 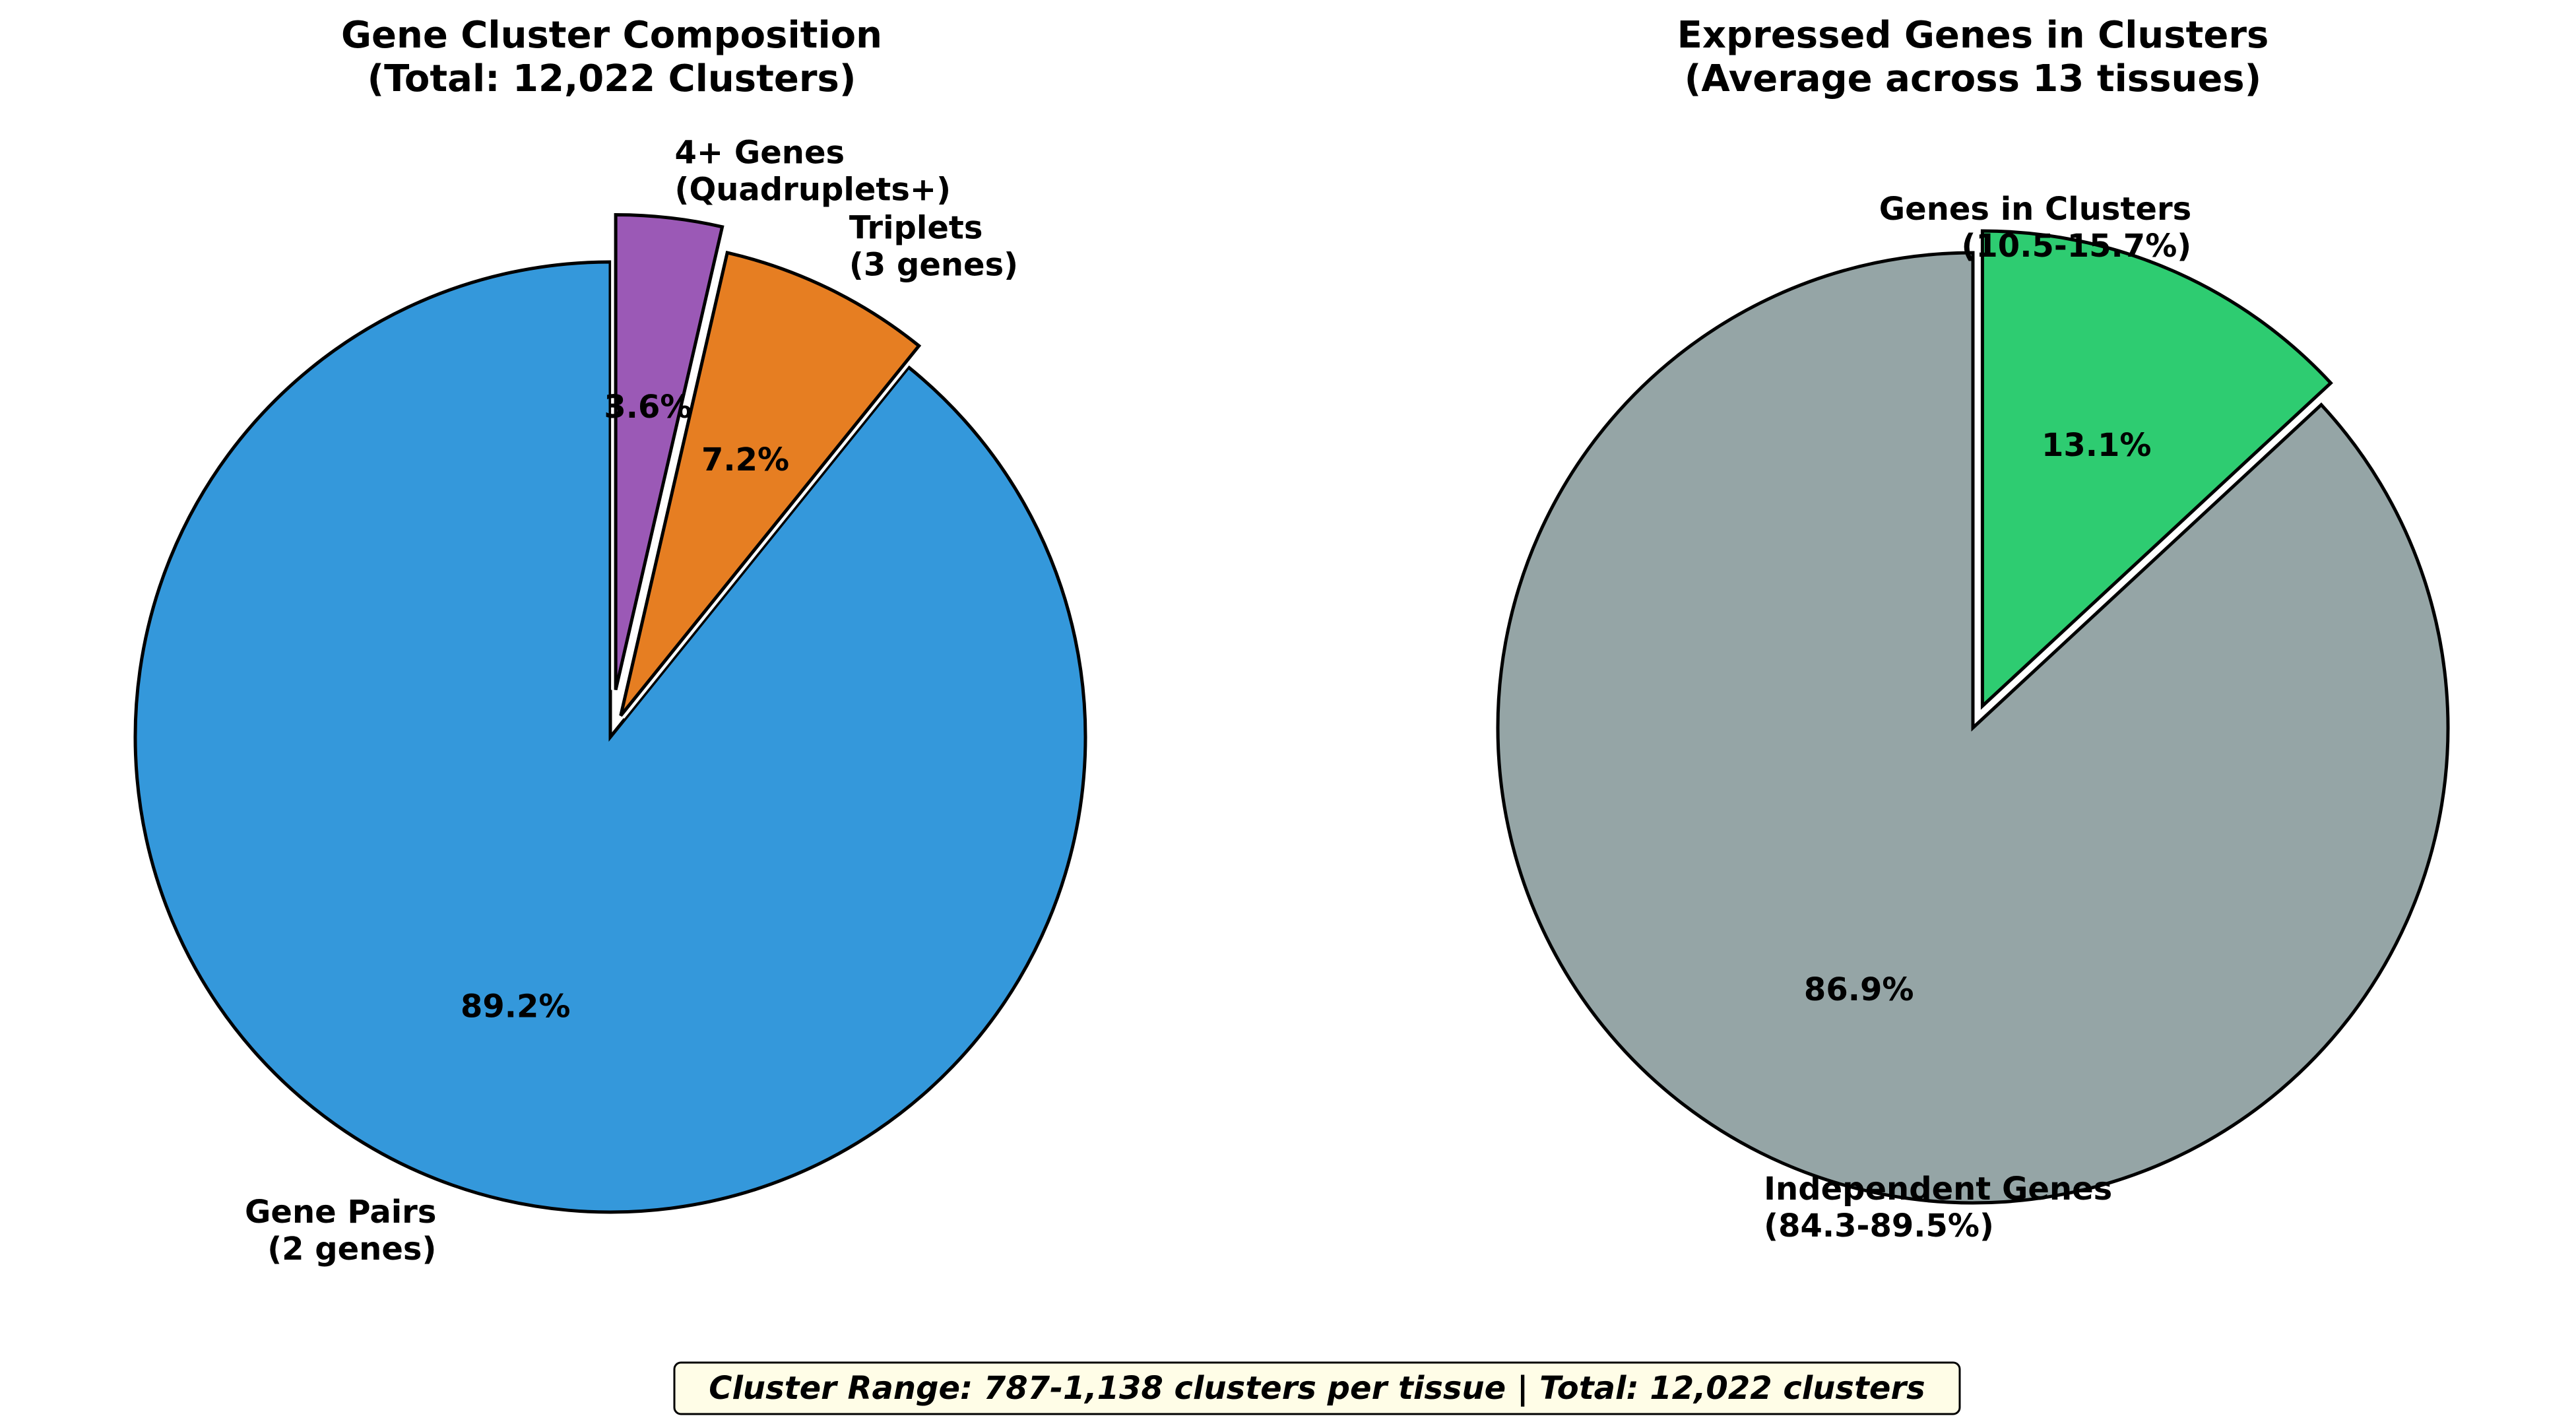 What do you see at coordinates (2076, 246) in the screenshot?
I see `pie-2-slice-2-label-line-2: (10.5-15.7%)` at bounding box center [2076, 246].